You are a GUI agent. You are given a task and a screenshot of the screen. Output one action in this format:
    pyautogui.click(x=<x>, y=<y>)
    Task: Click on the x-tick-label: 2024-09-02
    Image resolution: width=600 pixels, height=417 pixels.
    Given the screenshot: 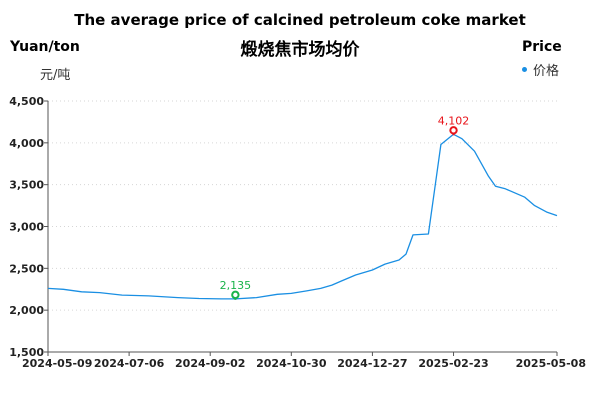 What is the action you would take?
    pyautogui.click(x=210, y=363)
    